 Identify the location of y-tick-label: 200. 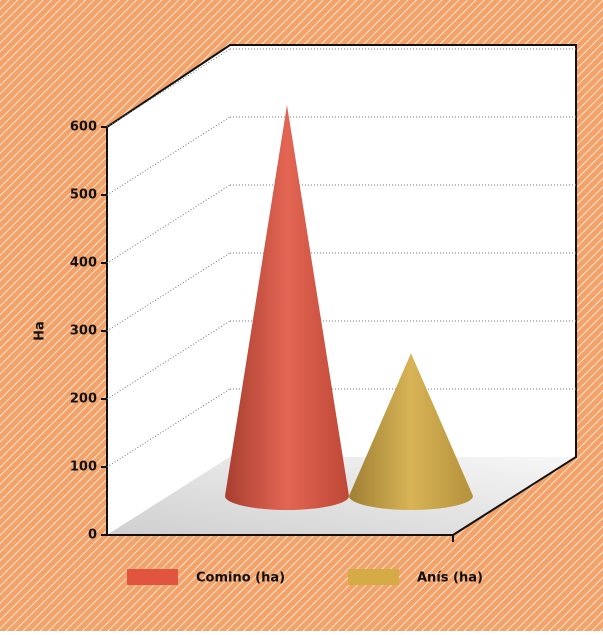
(83, 399).